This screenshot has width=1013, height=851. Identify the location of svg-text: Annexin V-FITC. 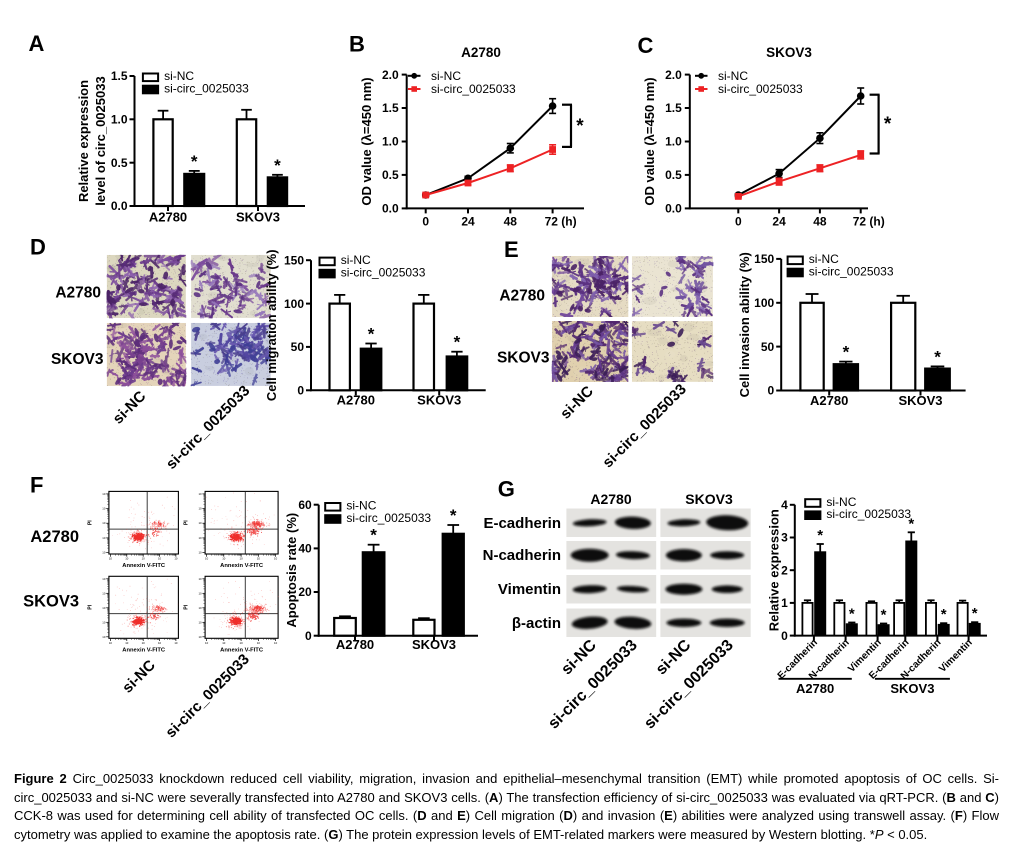
(242, 650).